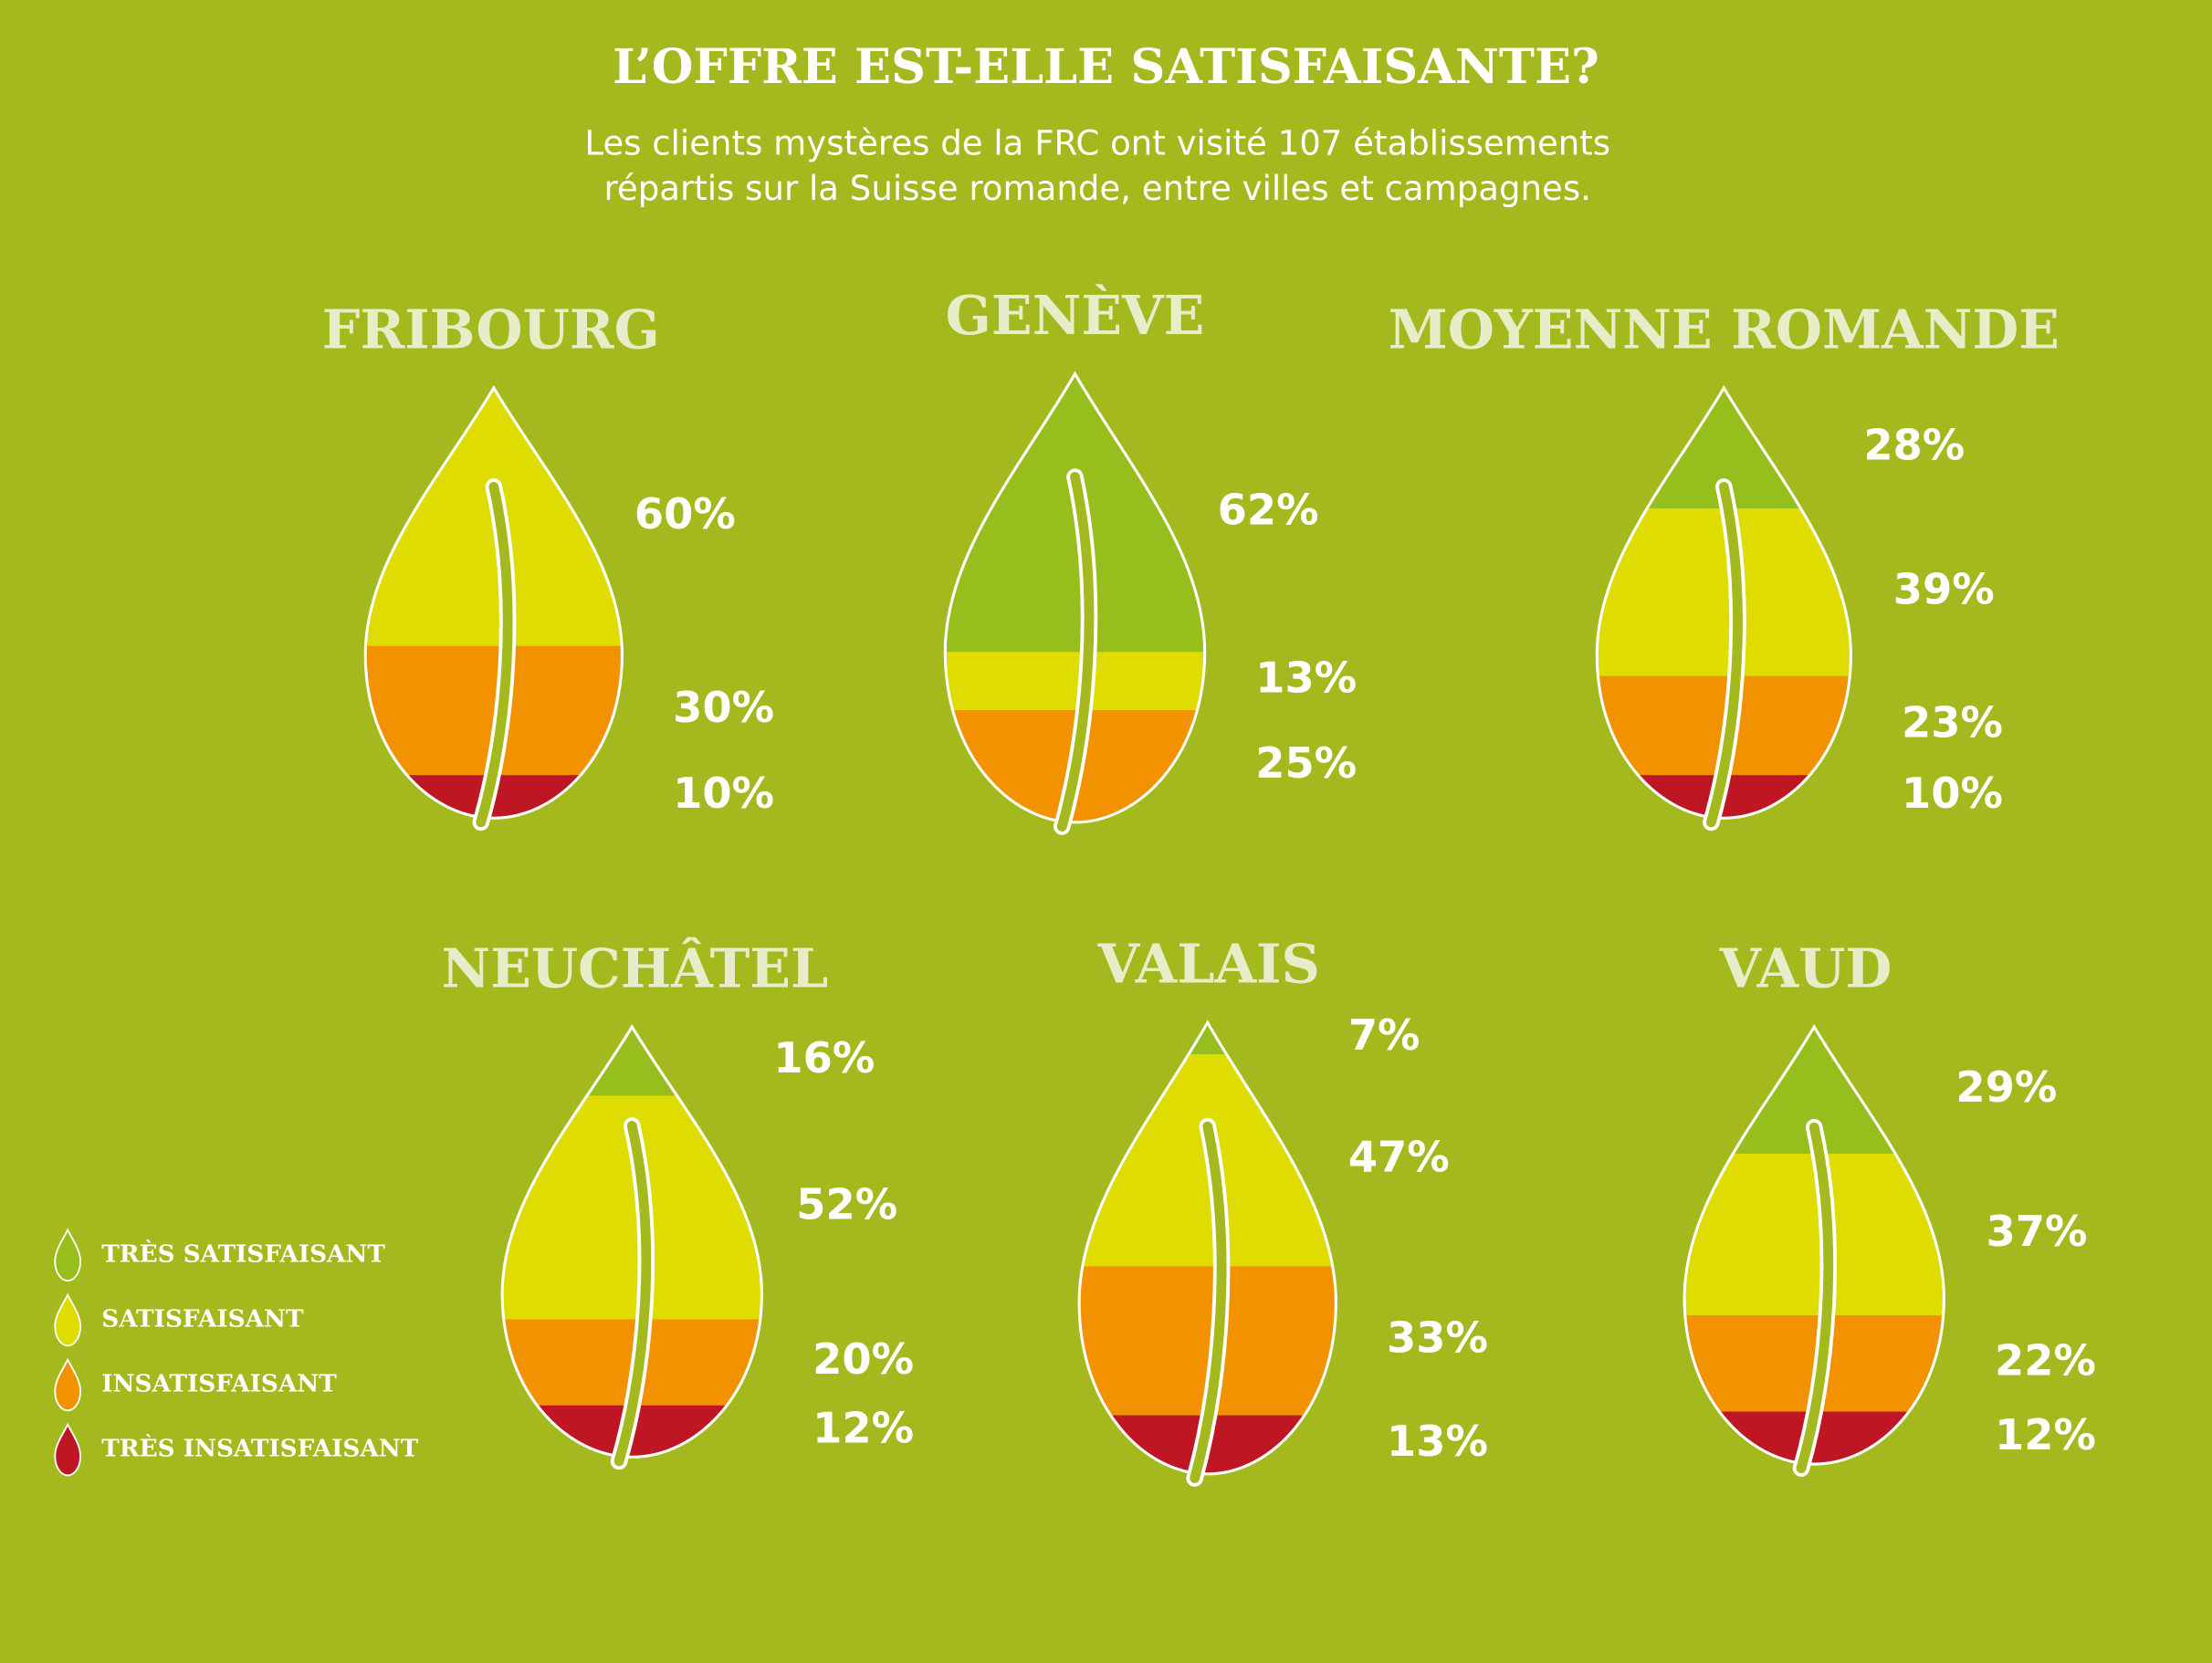 The width and height of the screenshot is (2212, 1663). What do you see at coordinates (685, 514) in the screenshot?
I see `value-label: 60%` at bounding box center [685, 514].